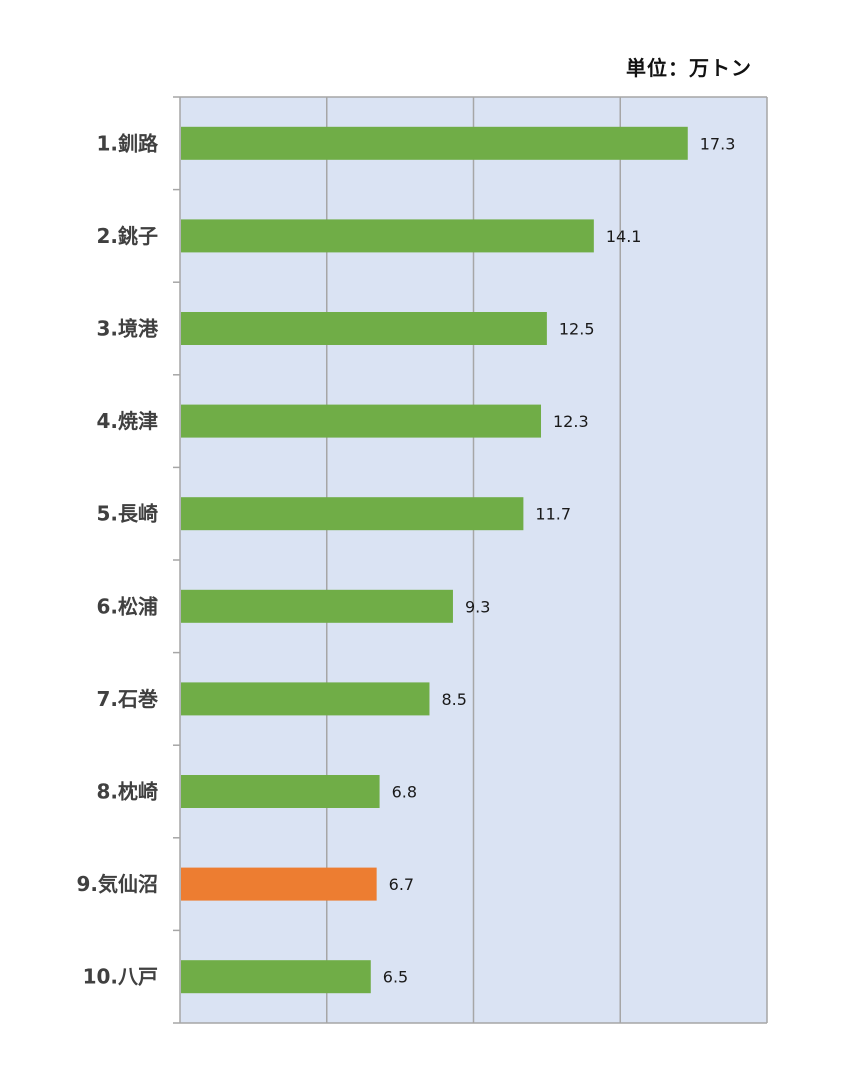  Describe the element at coordinates (127, 699) in the screenshot. I see `category-label-7: 7.石巻` at that location.